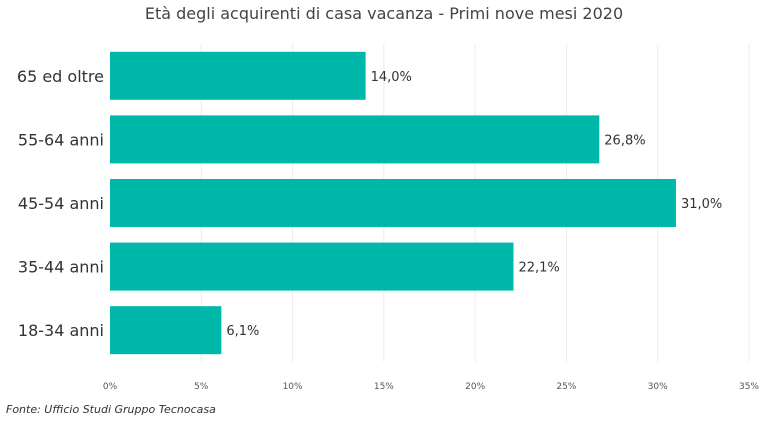  What do you see at coordinates (566, 387) in the screenshot?
I see `x-tick-label: 25%` at bounding box center [566, 387].